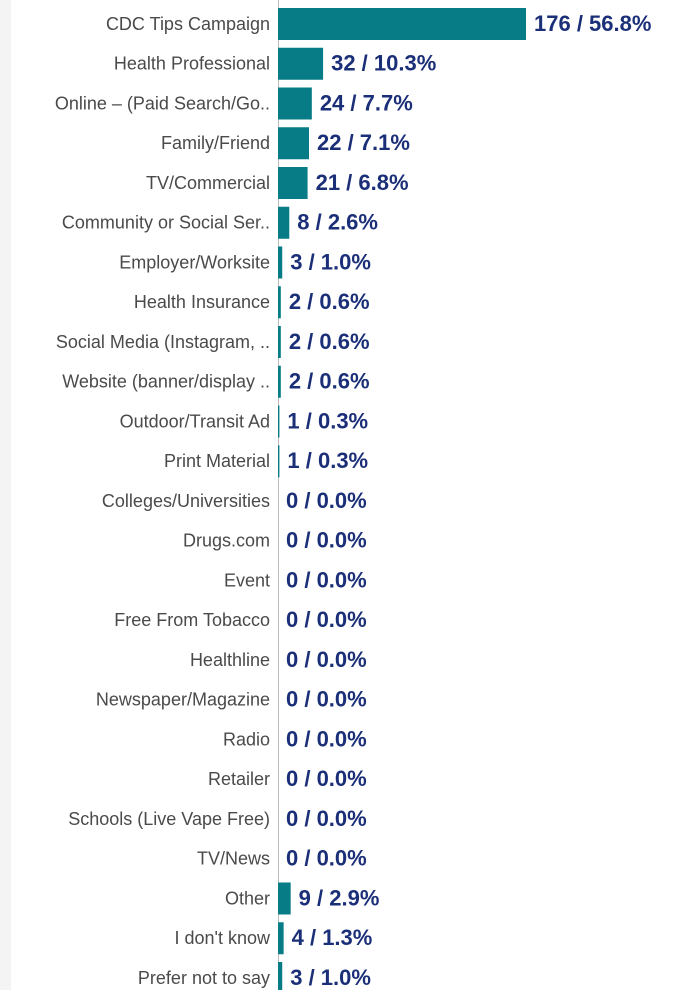  Describe the element at coordinates (192, 620) in the screenshot. I see `category-label: Free From Tobacco` at that location.